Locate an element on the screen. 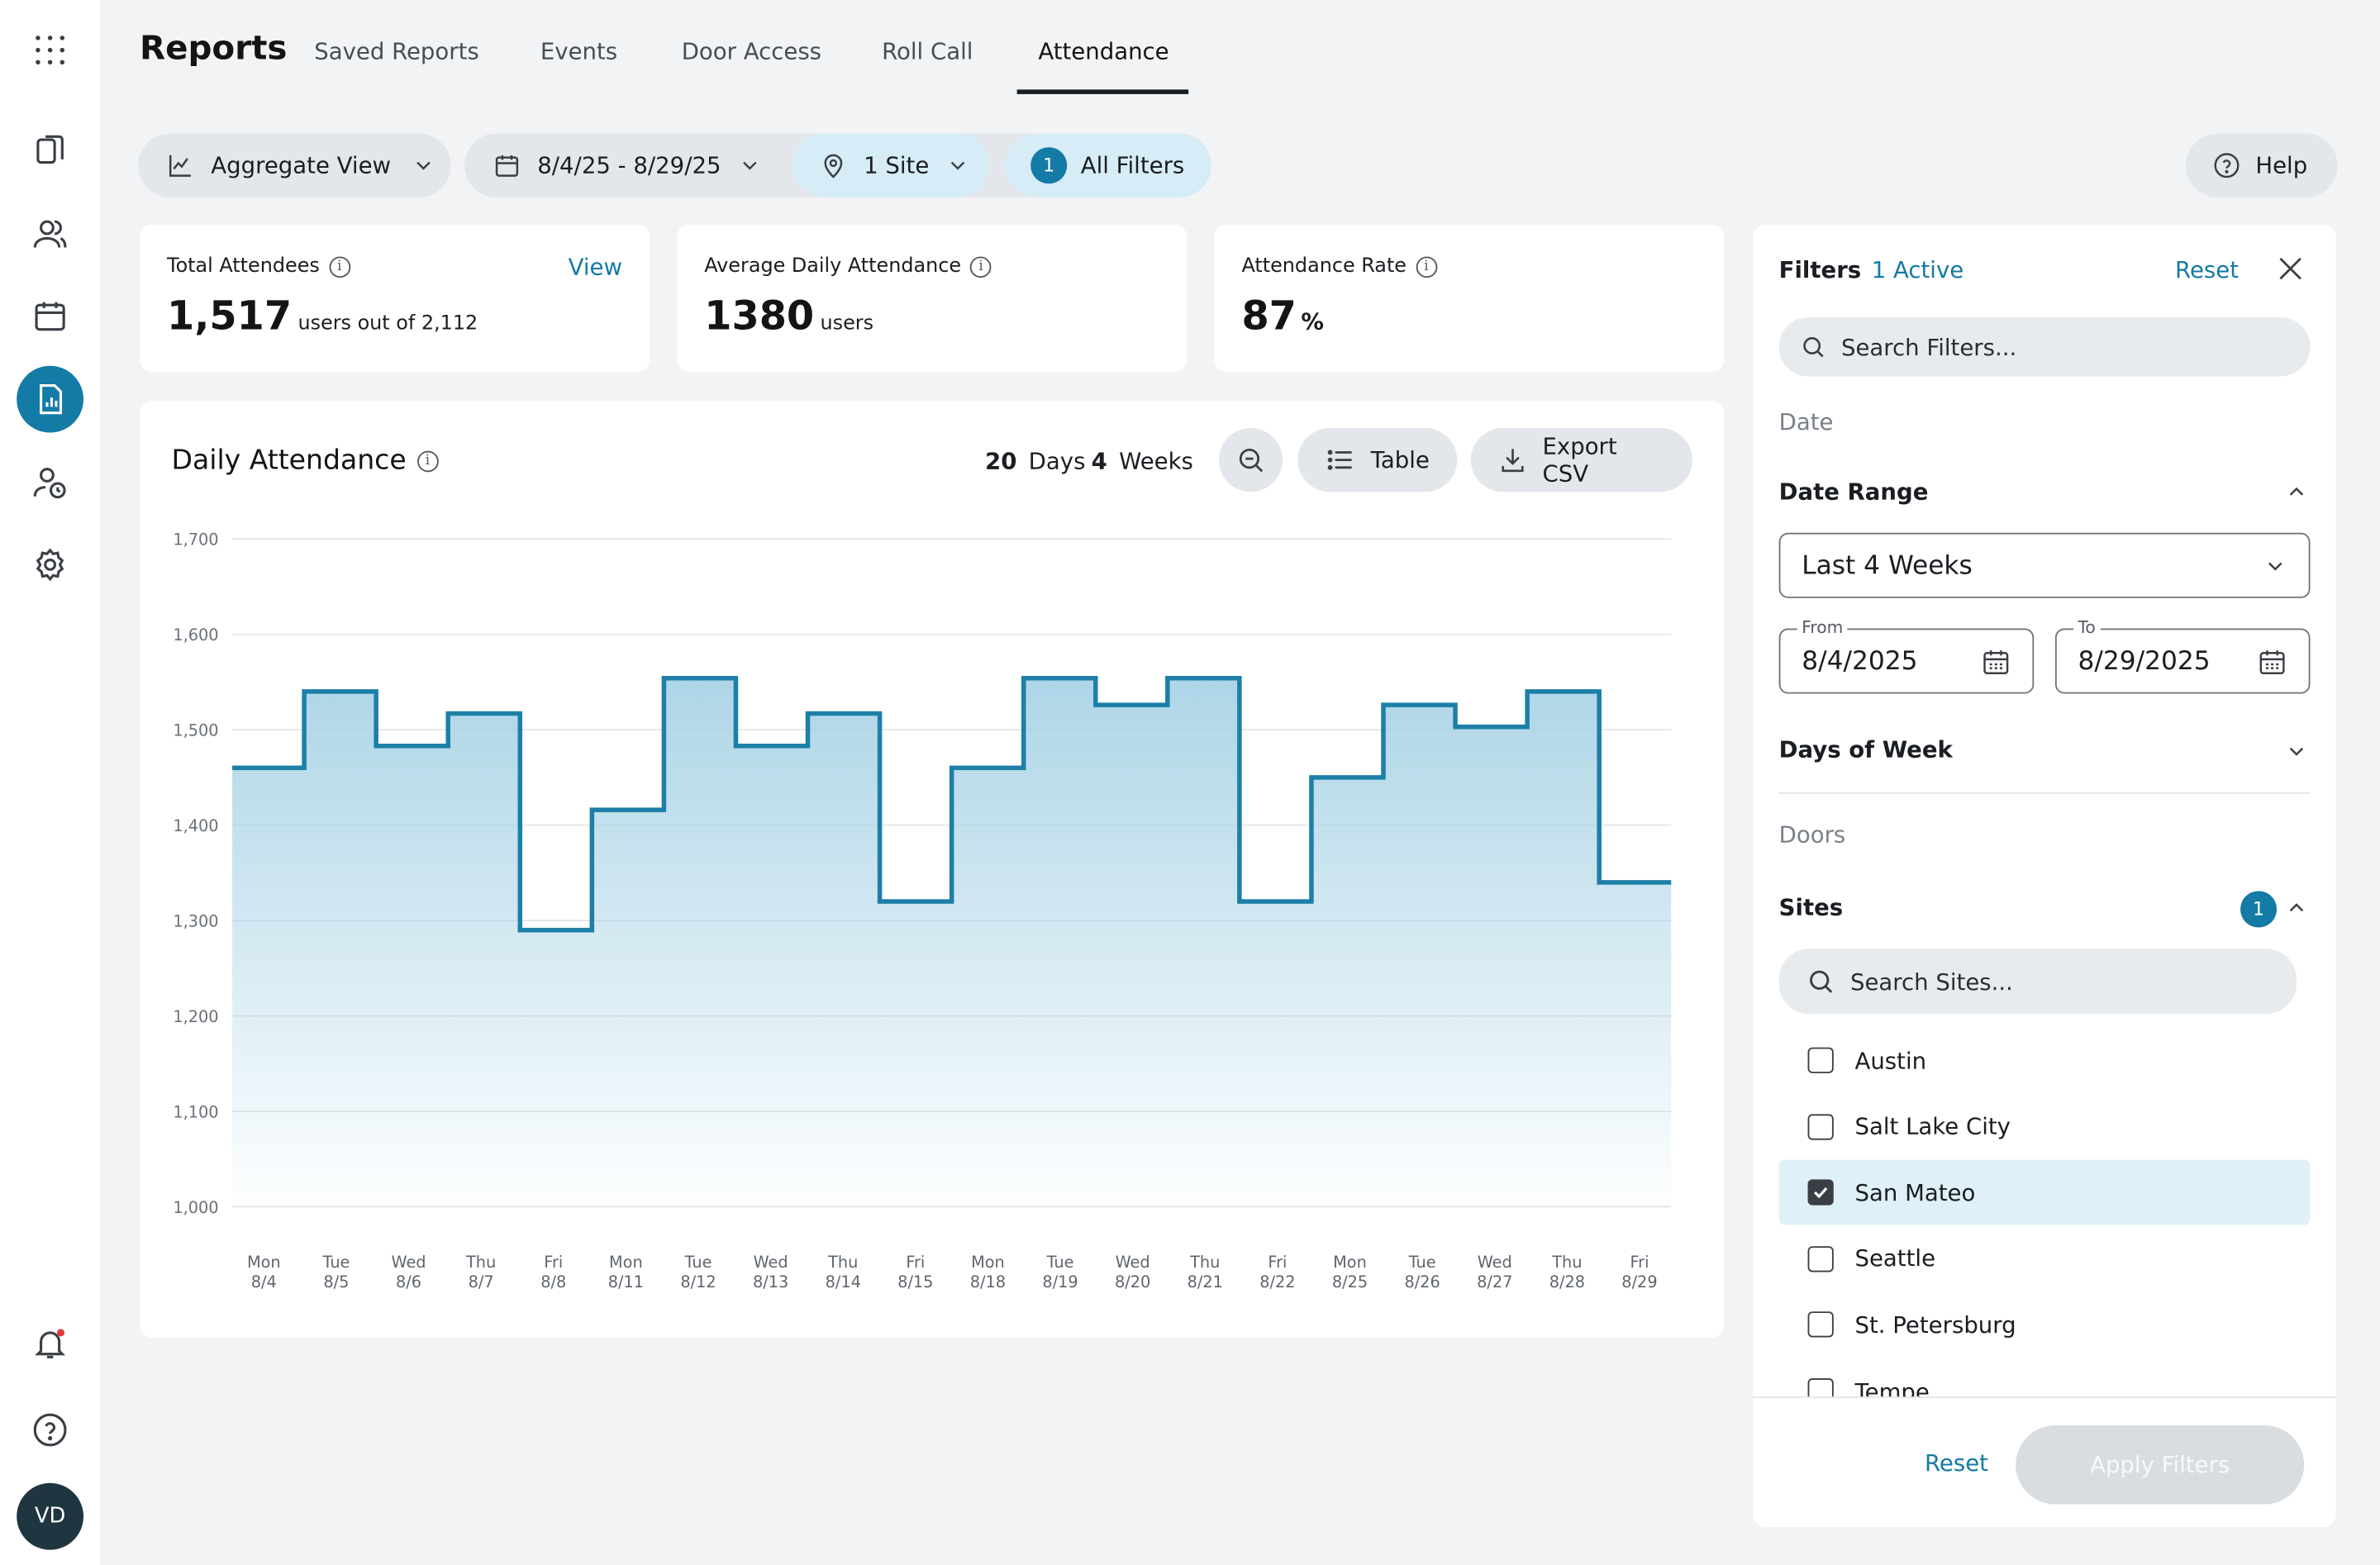 The width and height of the screenshot is (2380, 1565). x-tick-label: 8/21 is located at coordinates (1205, 1281).